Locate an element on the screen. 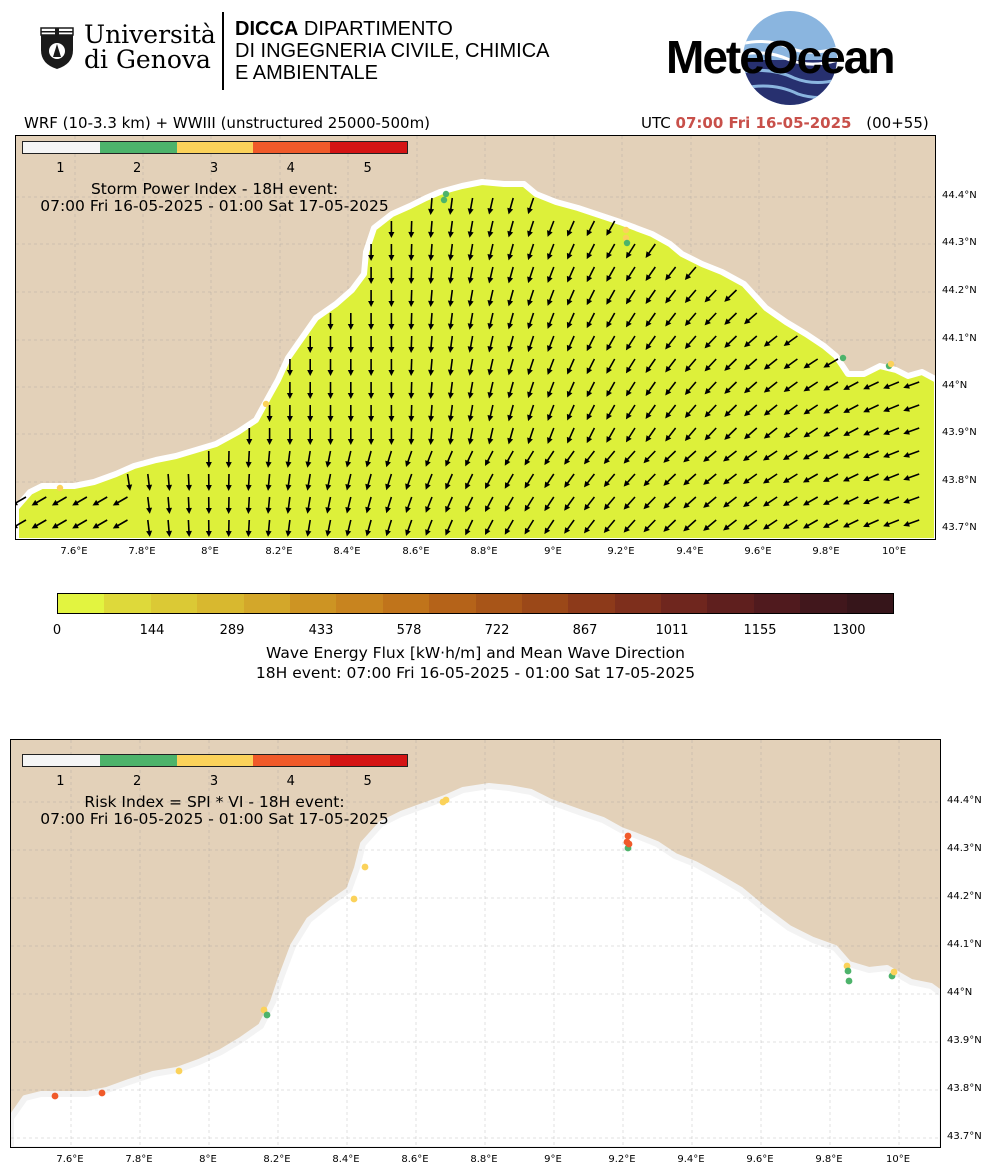 The image size is (995, 1175). colorbar-tick-4: 578 is located at coordinates (409, 630).